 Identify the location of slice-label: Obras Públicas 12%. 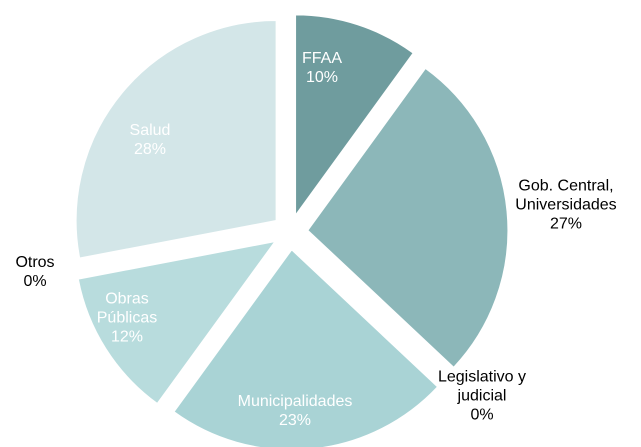
(127, 318).